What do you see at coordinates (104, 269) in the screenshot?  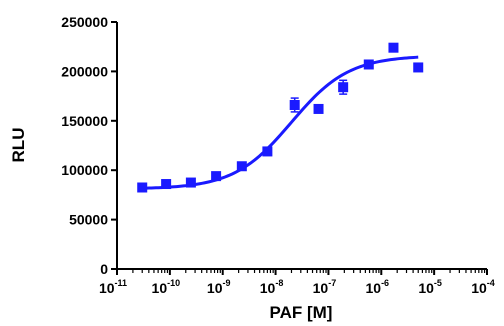 I see `y-tick-label: 0` at bounding box center [104, 269].